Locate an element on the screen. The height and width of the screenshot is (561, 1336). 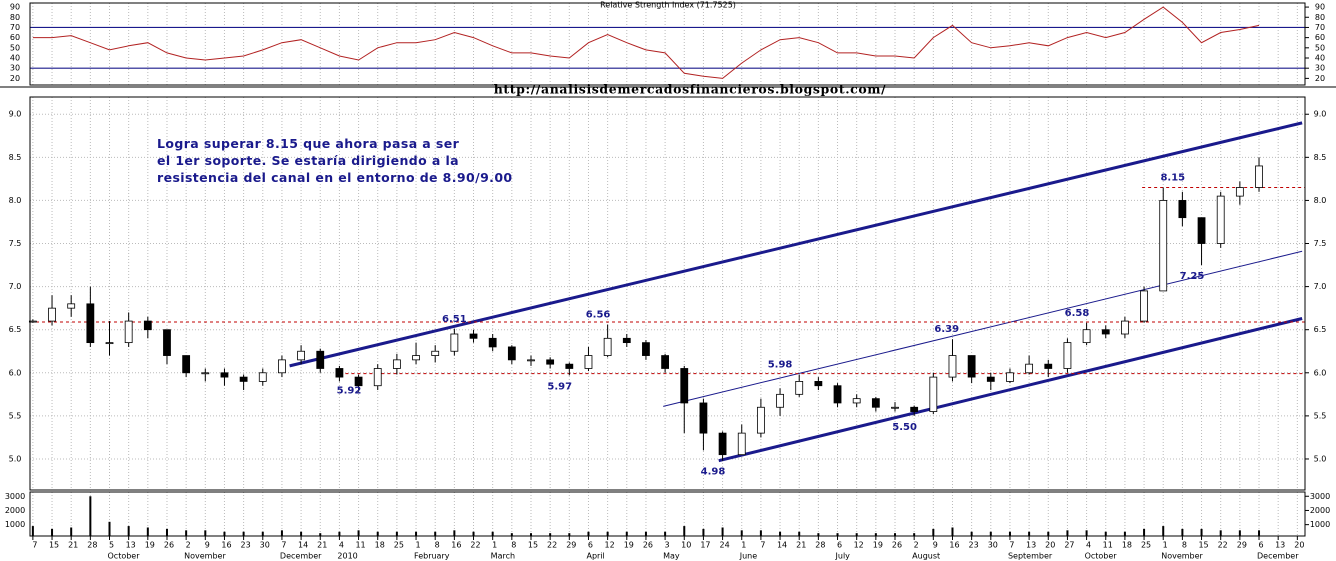
price-annotation: 6.56 is located at coordinates (598, 315).